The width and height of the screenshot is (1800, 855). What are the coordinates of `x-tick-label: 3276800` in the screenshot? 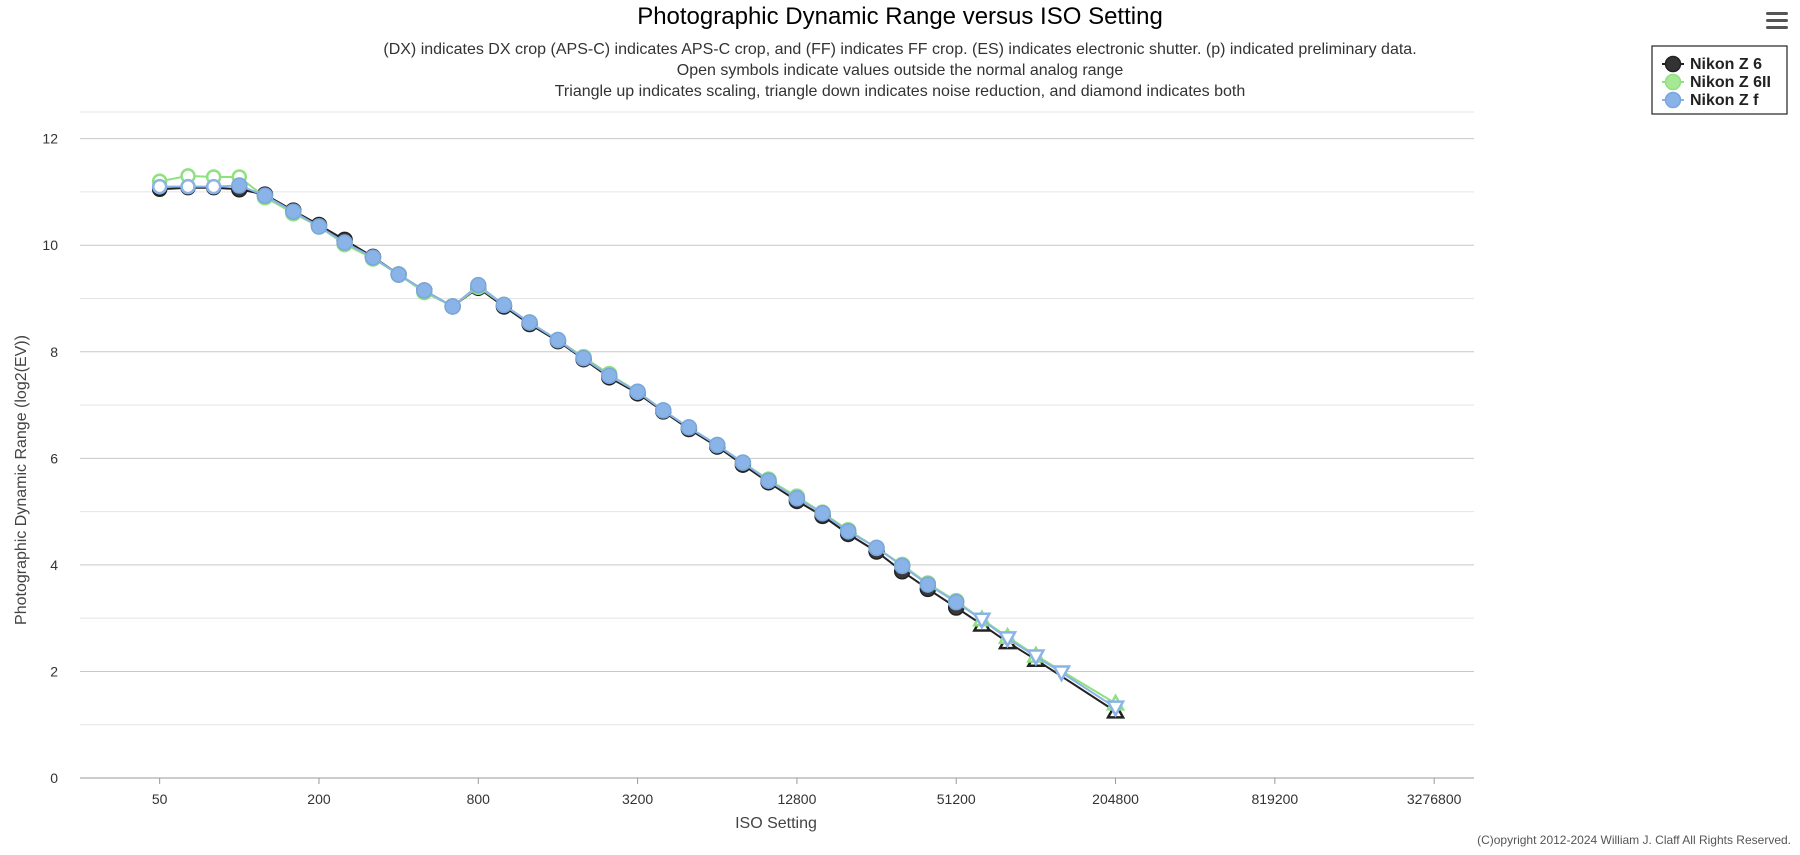 It's located at (1434, 799).